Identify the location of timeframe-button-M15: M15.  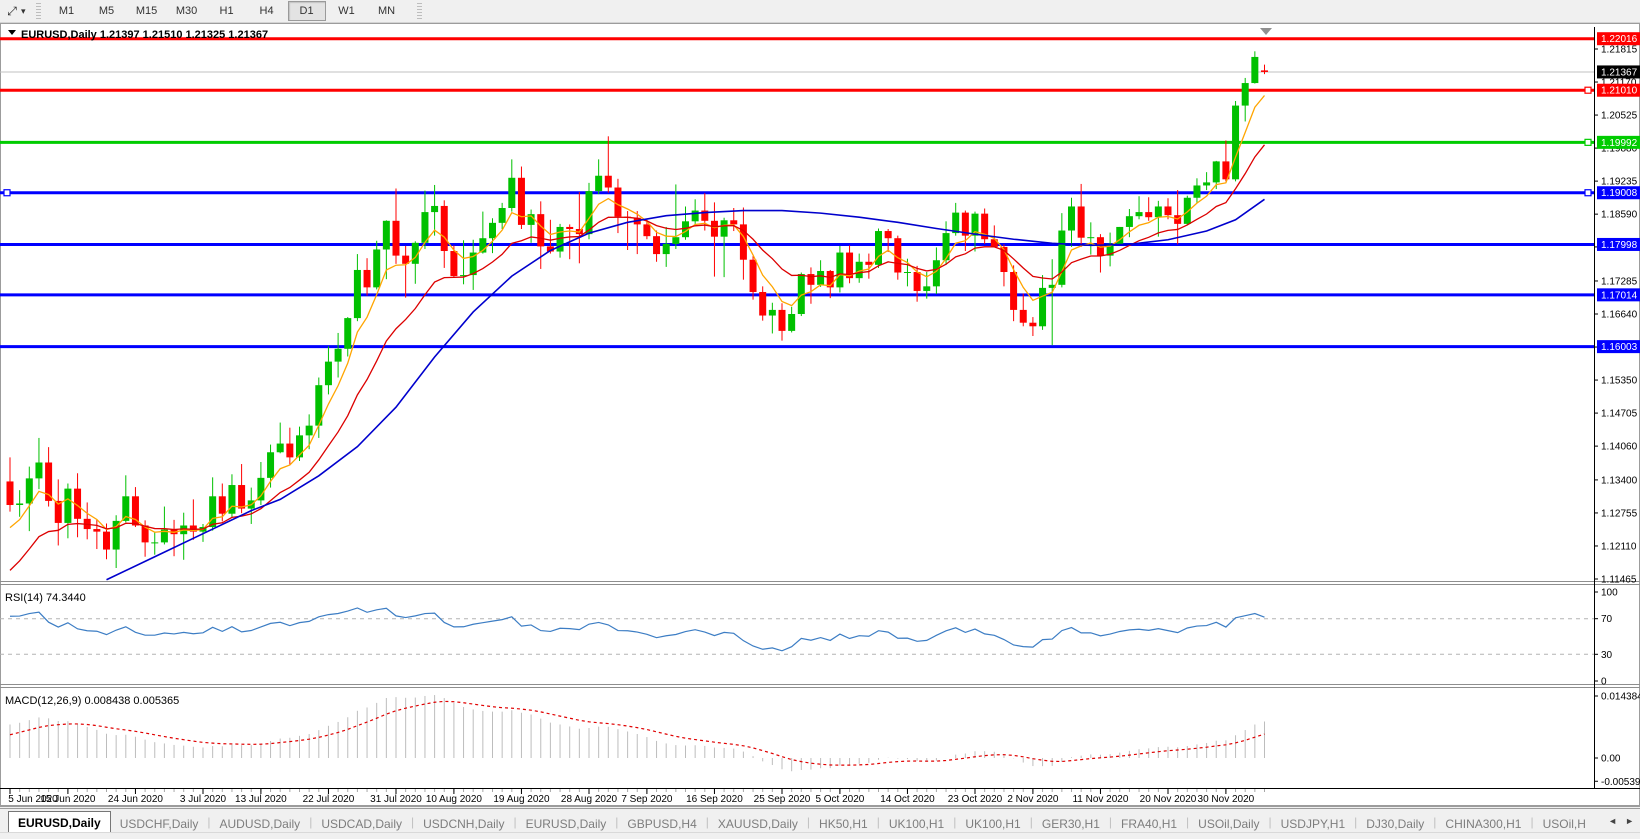
(146, 11).